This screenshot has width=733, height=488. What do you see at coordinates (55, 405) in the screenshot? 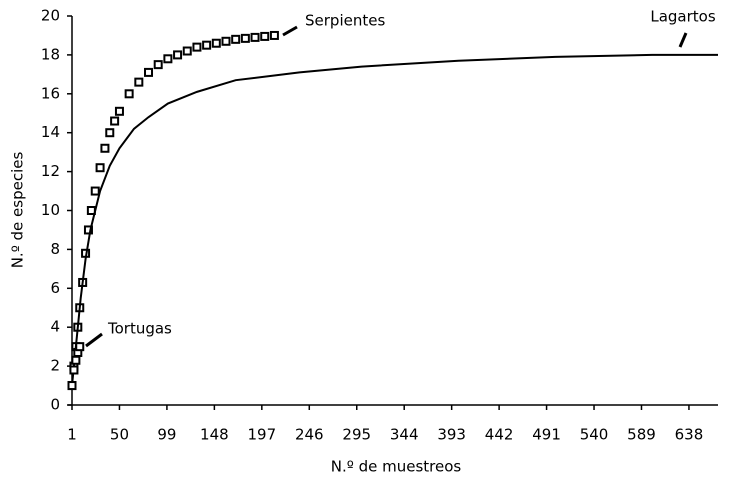
I see `y-tick-label: 0` at bounding box center [55, 405].